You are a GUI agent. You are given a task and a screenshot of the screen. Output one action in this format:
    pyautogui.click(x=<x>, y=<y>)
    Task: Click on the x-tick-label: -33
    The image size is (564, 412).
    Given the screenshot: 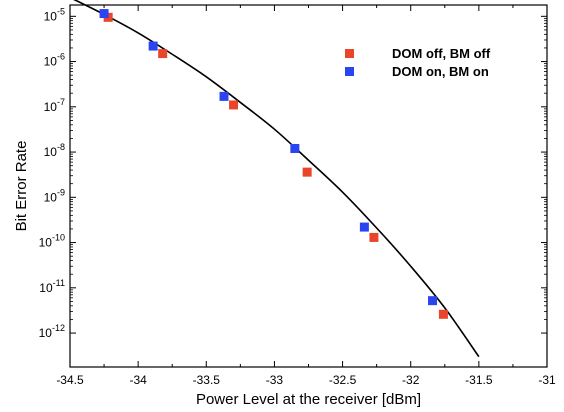 What is the action you would take?
    pyautogui.click(x=275, y=380)
    